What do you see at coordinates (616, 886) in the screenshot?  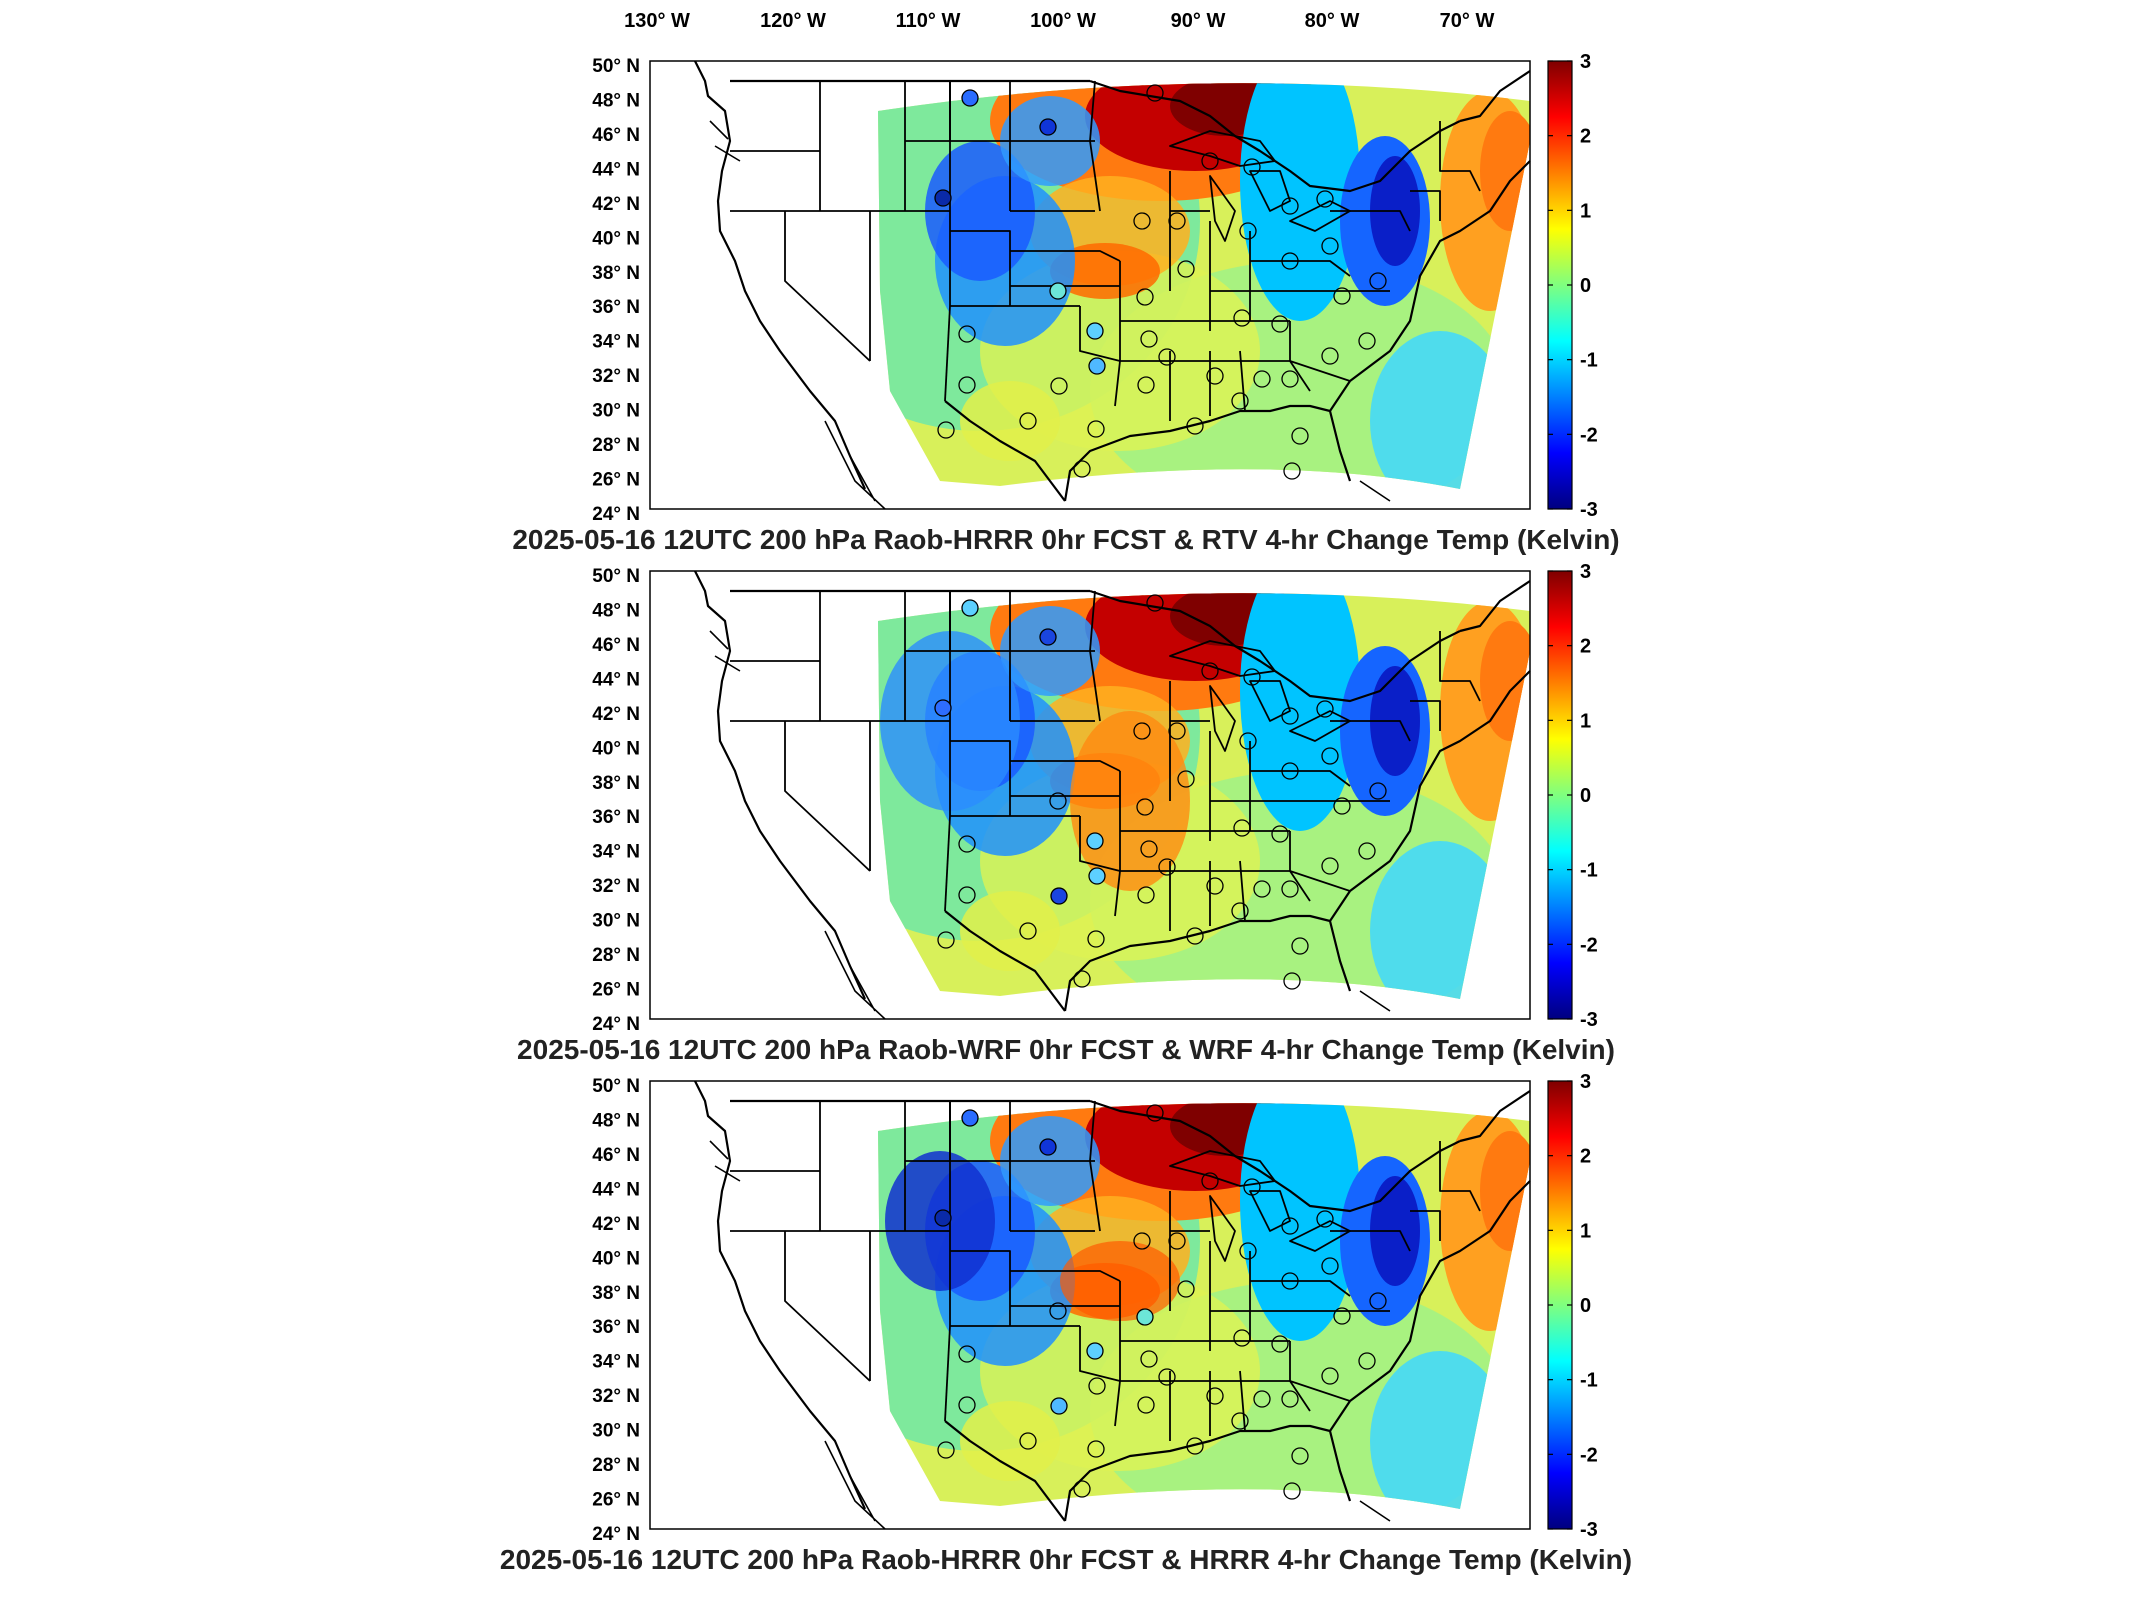 I see `latitude-label: 32° N` at bounding box center [616, 886].